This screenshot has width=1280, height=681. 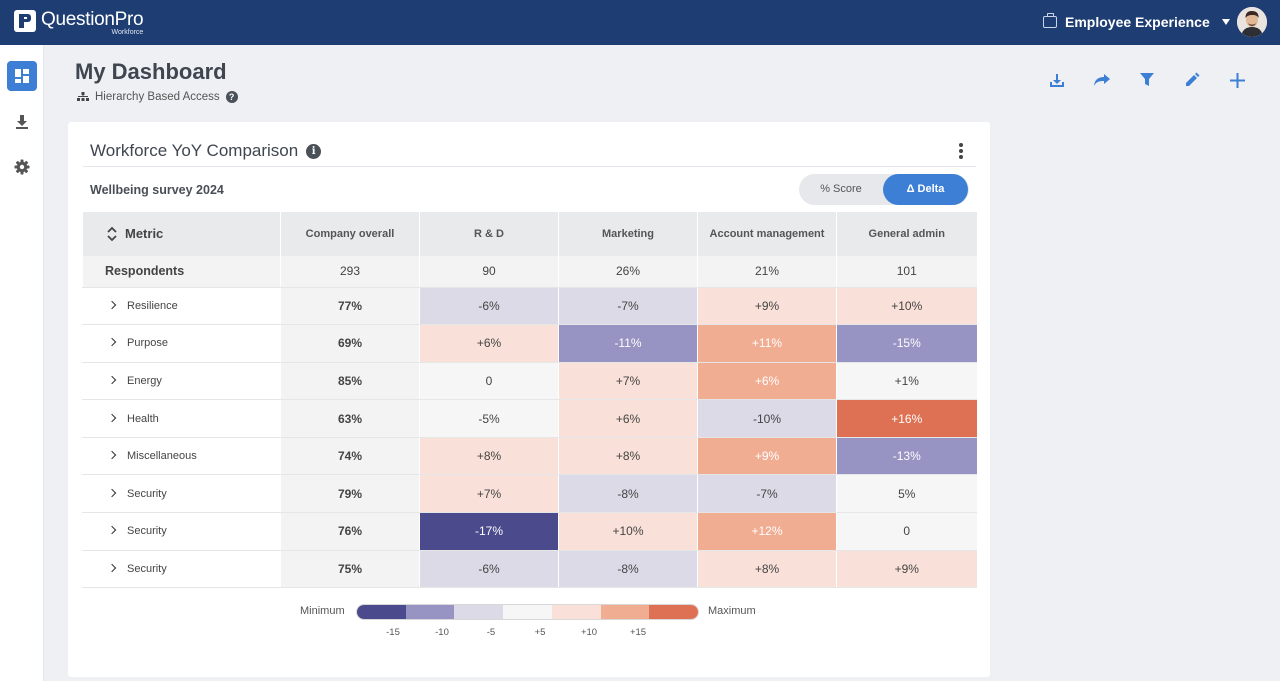 I want to click on overall-score: 63%, so click(x=350, y=418).